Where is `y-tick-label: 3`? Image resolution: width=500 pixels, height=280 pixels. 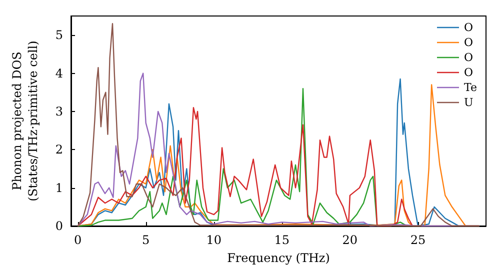
y-tick-label: 3 is located at coordinates (59, 111).